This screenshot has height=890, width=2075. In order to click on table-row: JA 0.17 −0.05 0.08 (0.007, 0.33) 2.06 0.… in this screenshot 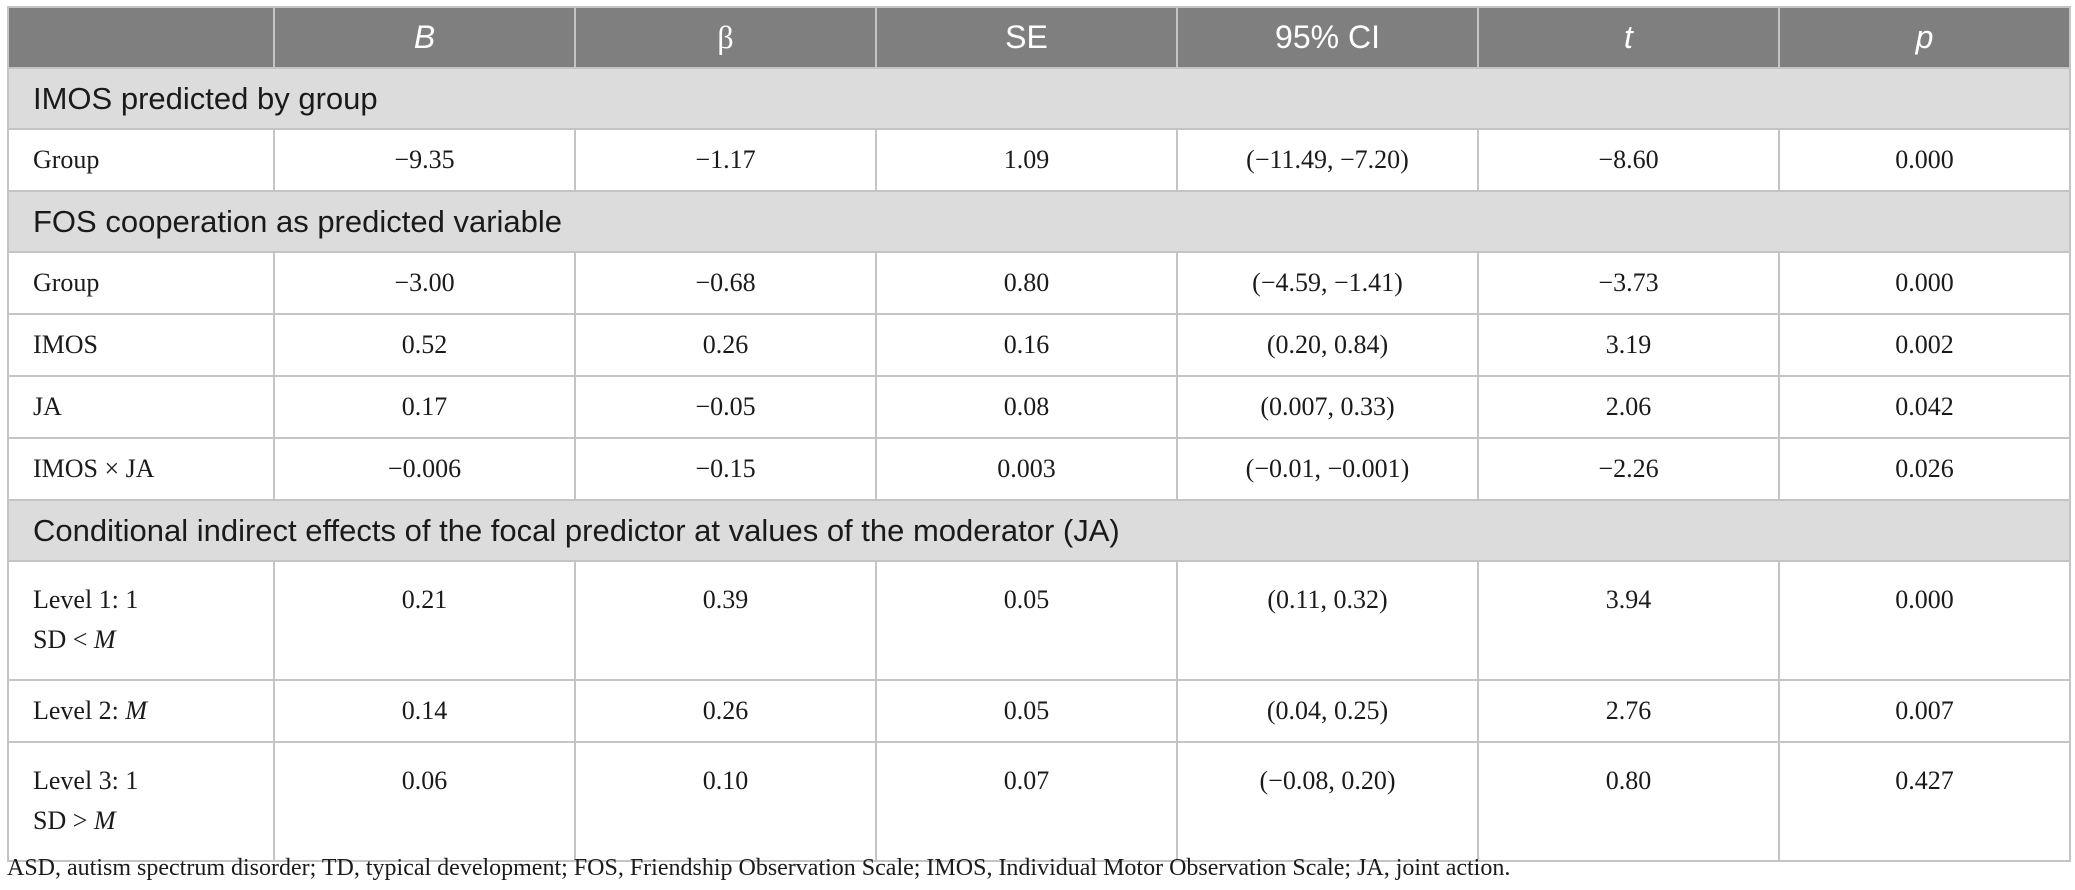, I will do `click(1039, 407)`.